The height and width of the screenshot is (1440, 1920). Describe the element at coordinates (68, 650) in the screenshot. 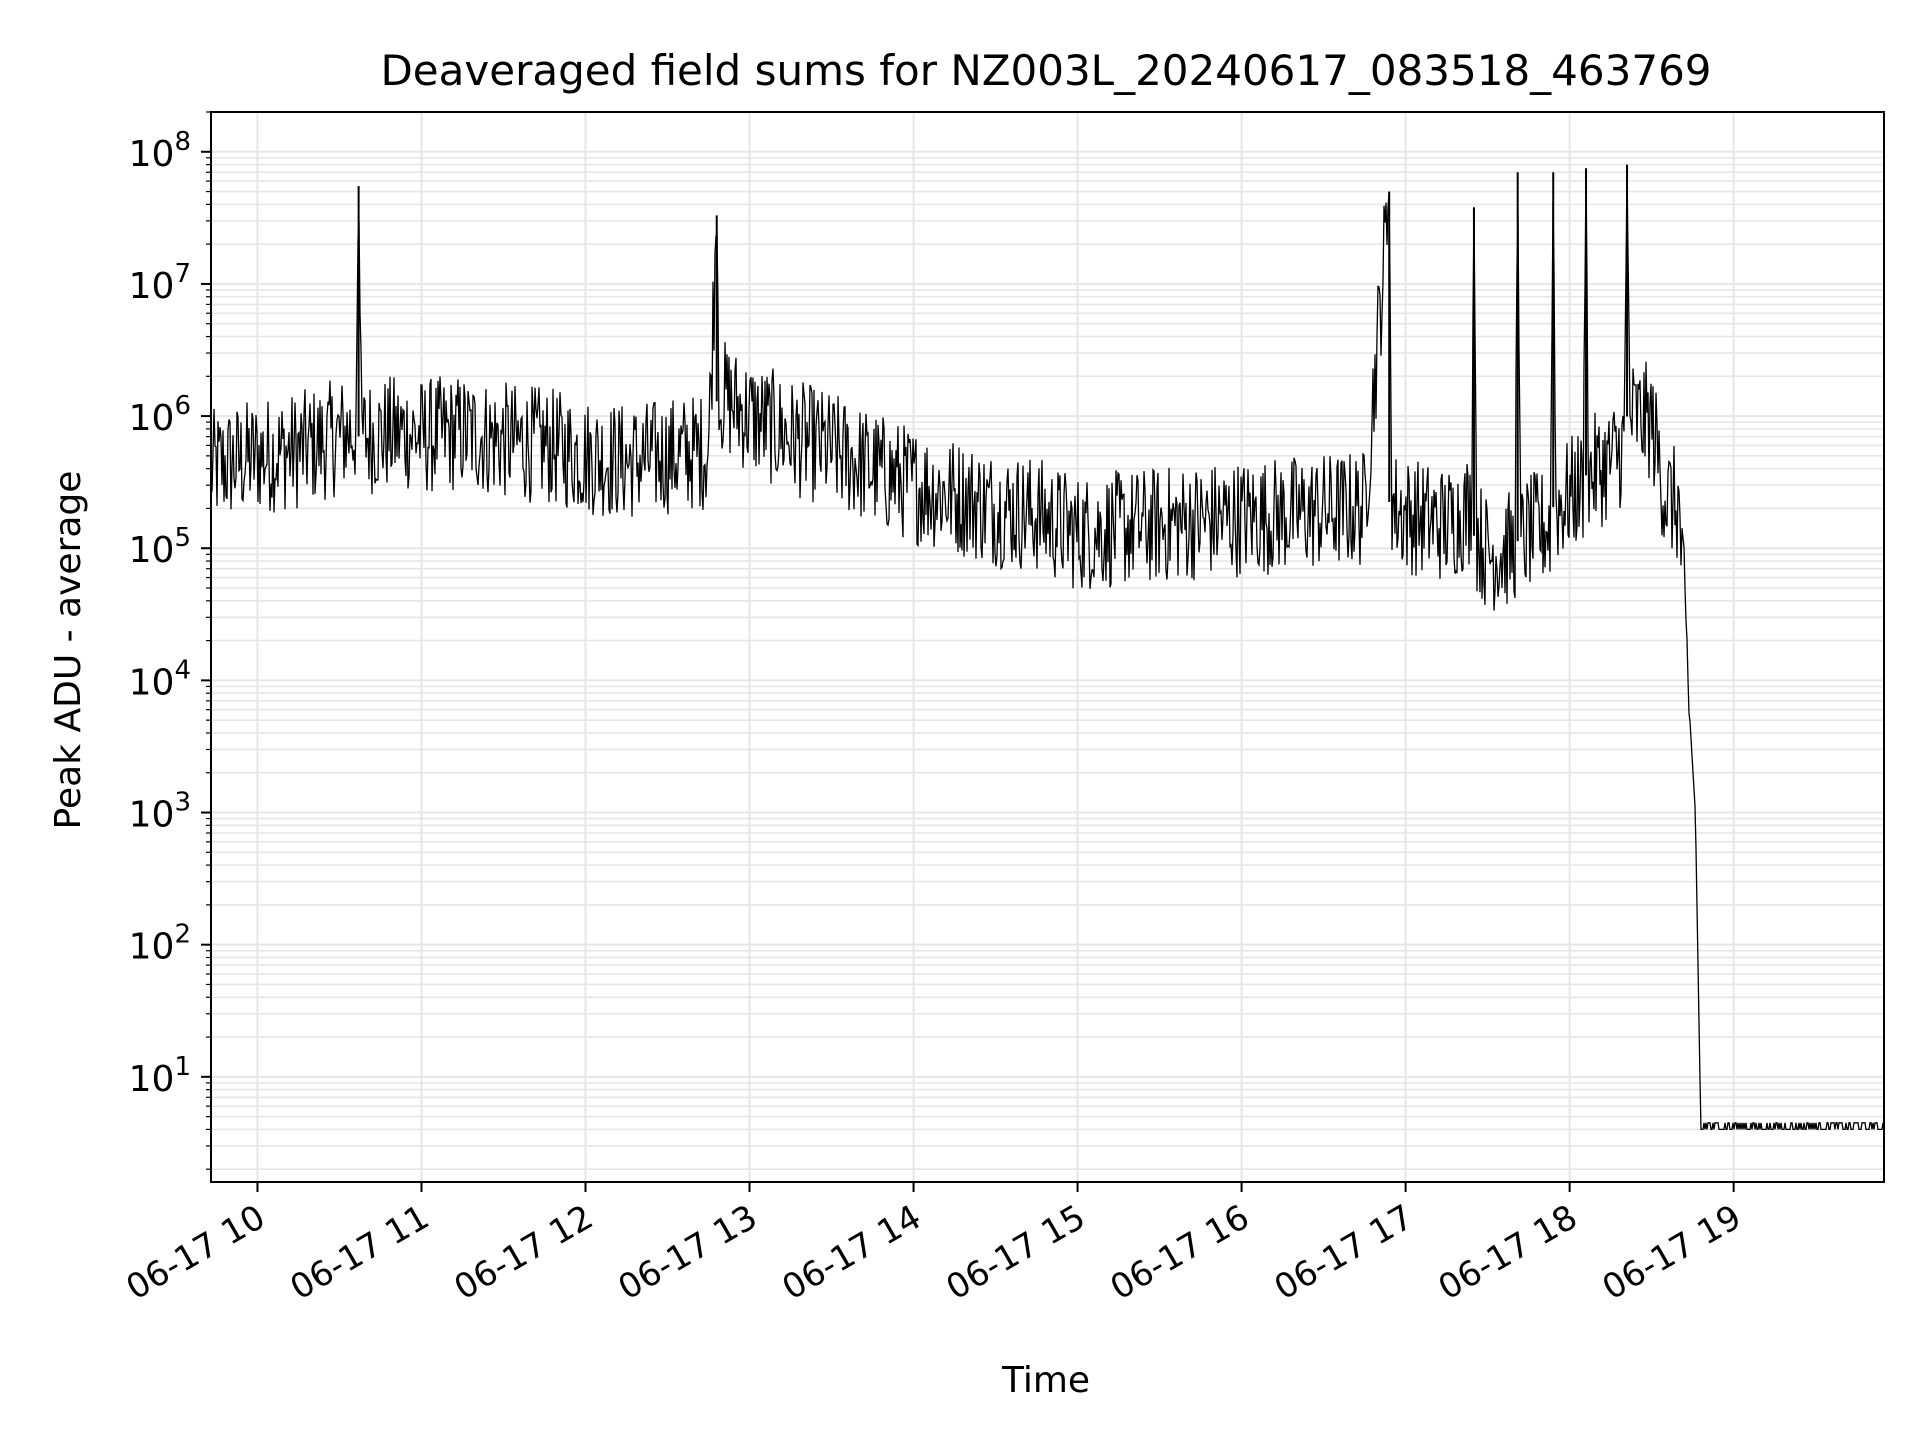

I see `y-axis-label: Peak ADU - average` at that location.